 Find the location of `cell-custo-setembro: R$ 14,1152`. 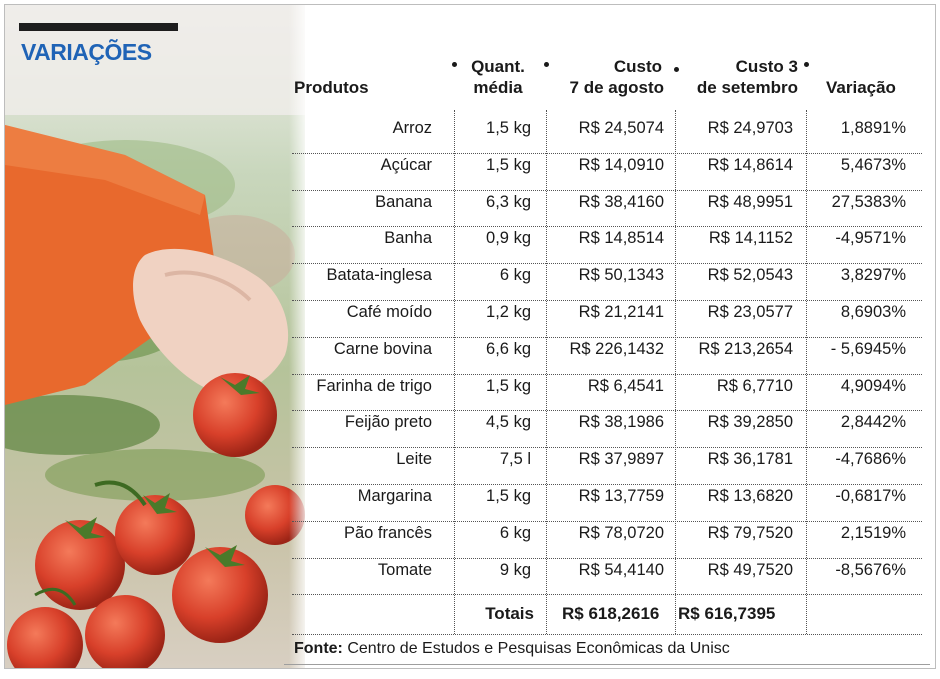

cell-custo-setembro: R$ 14,1152 is located at coordinates (750, 238).